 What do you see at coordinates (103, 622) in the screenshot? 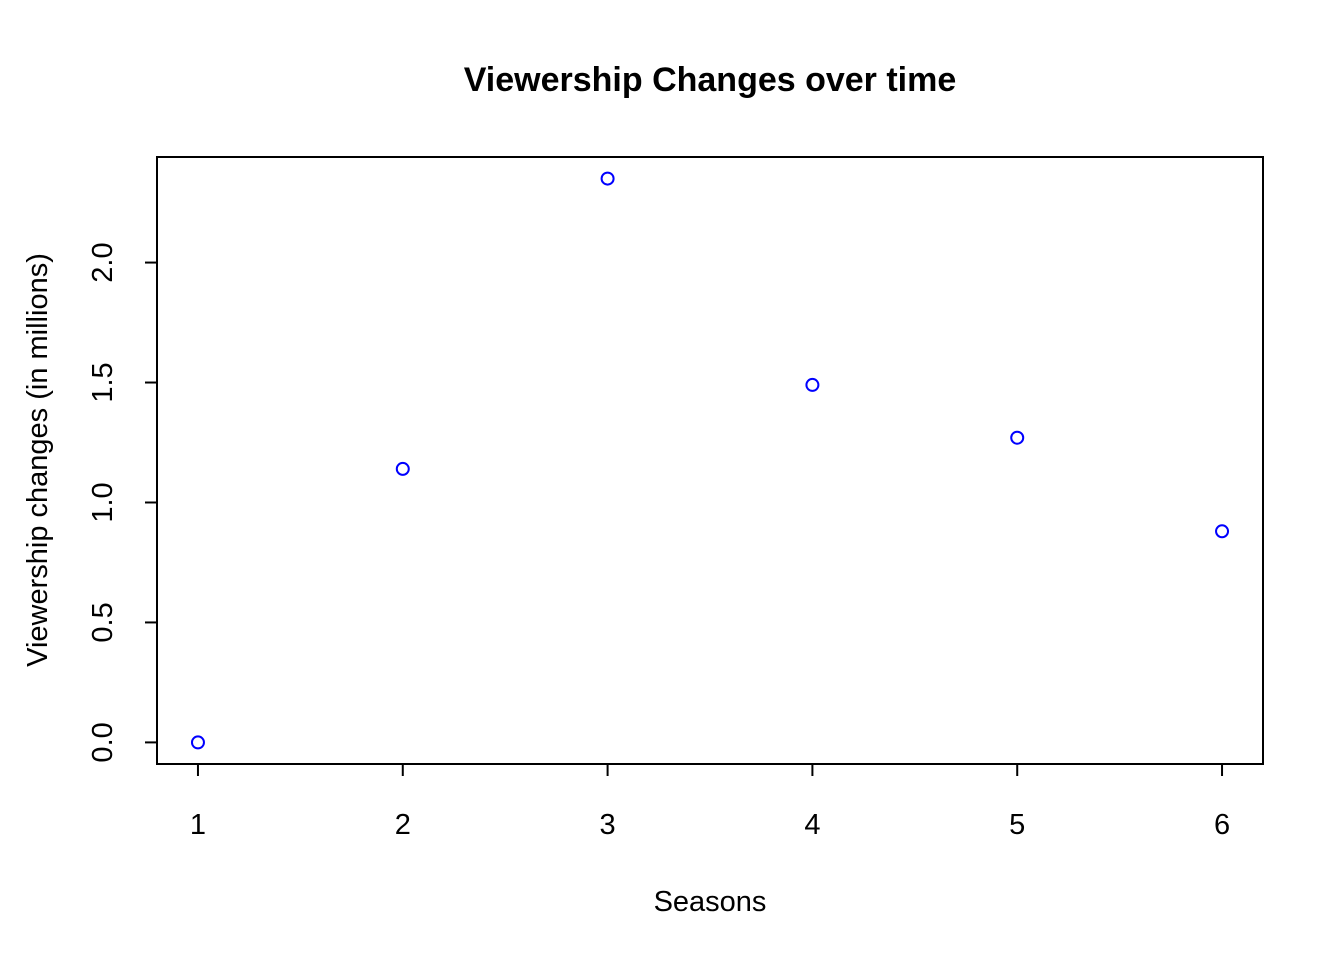
I see `y-tick-label: 0.5` at bounding box center [103, 622].